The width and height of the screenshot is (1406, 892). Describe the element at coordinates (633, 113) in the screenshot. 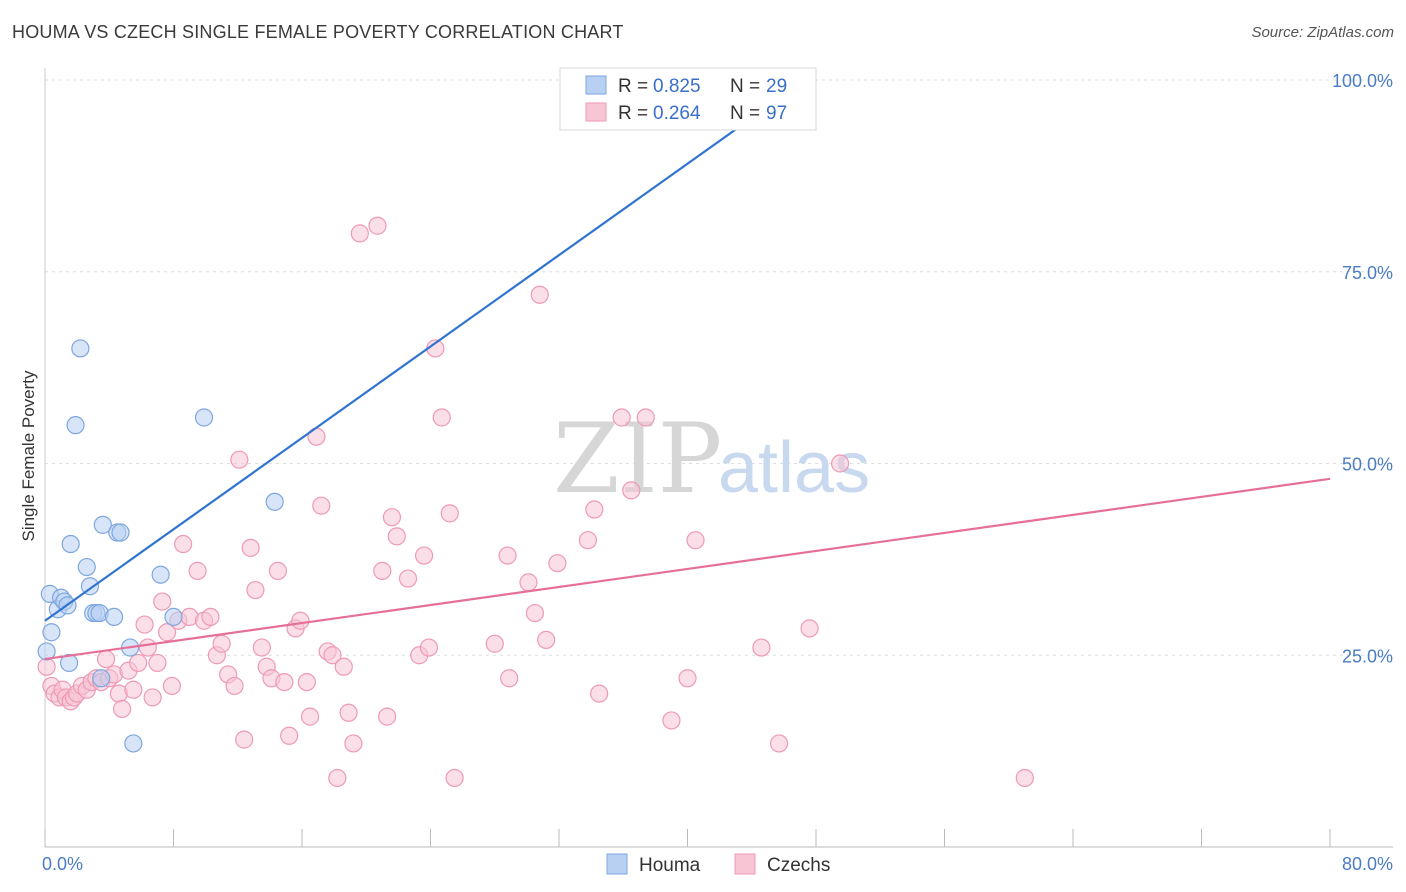

I see `legend-r-label-czechs: R =` at that location.